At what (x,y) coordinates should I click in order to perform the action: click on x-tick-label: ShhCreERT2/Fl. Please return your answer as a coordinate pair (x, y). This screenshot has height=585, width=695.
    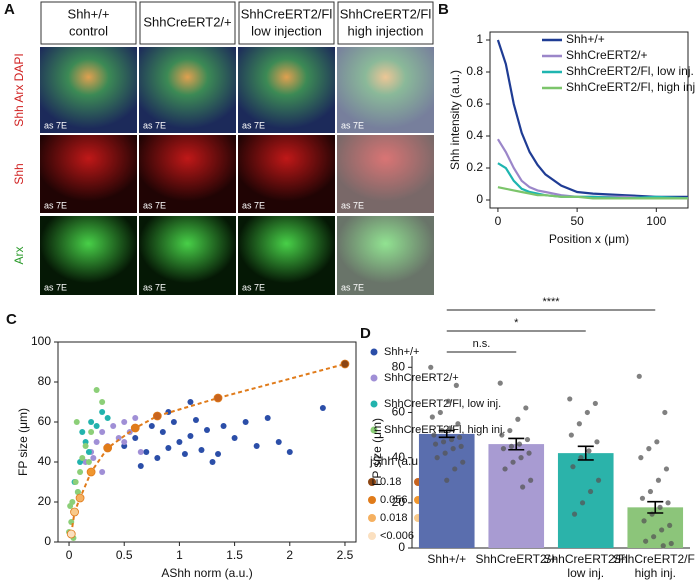
    Looking at the image, I should click on (586, 559).